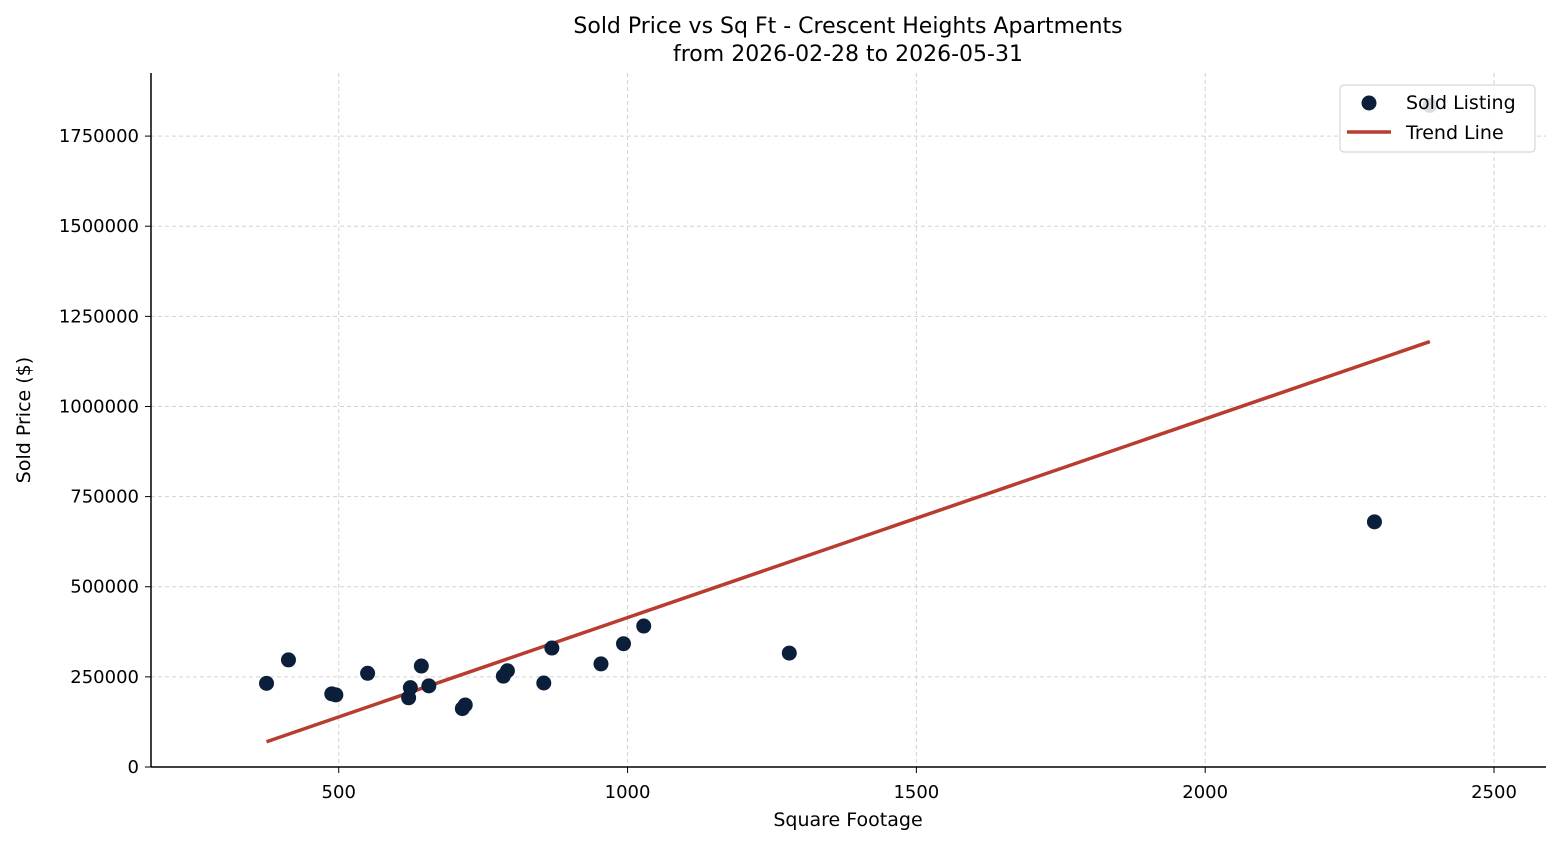  Describe the element at coordinates (104, 497) in the screenshot. I see `y-tick-label: 750000` at that location.